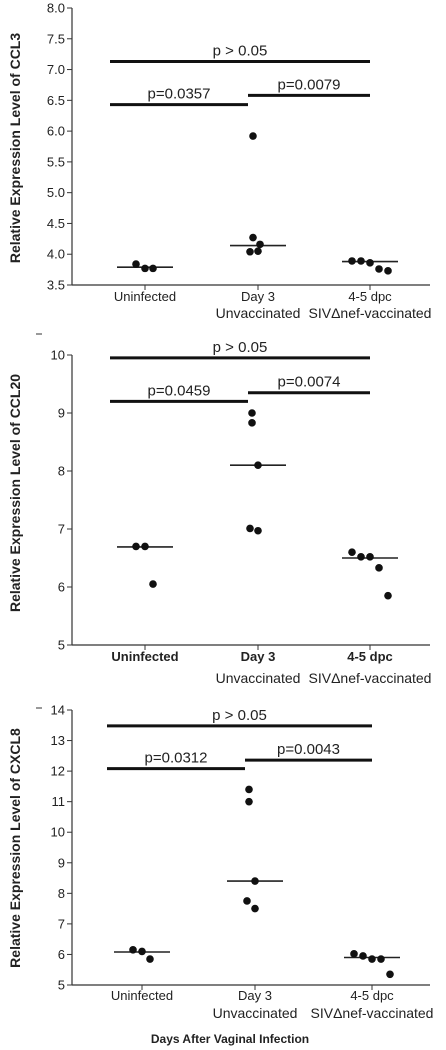 The height and width of the screenshot is (1050, 446). What do you see at coordinates (56, 8) in the screenshot?
I see `y-tick-label: 8.0` at bounding box center [56, 8].